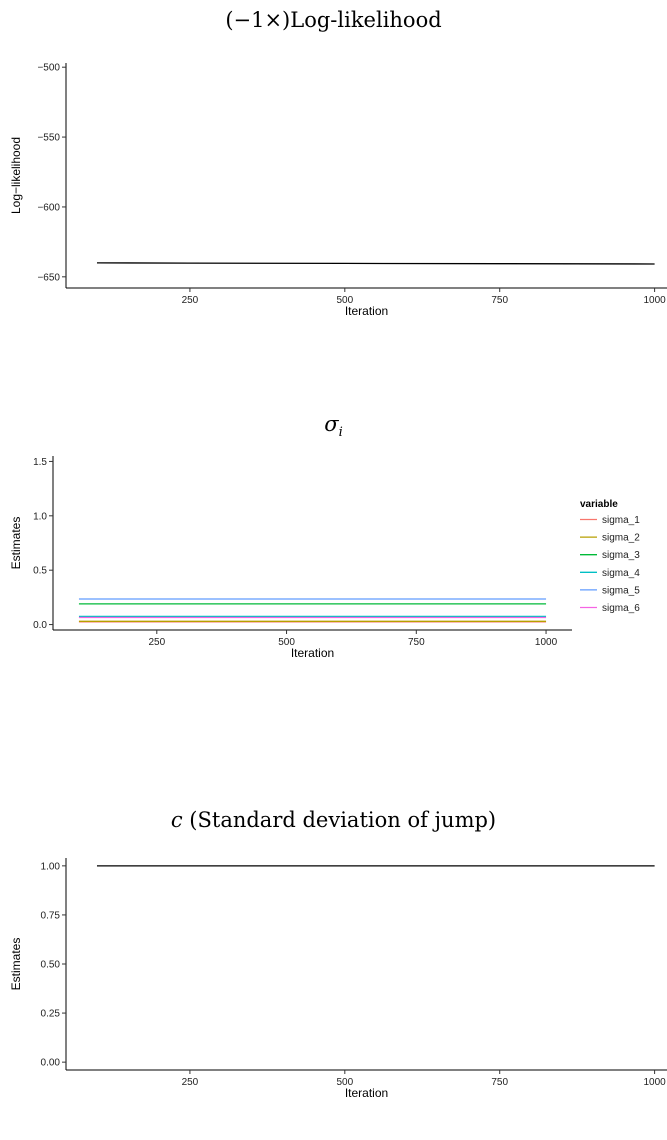 Image resolution: width=667 pixels, height=1140 pixels. Describe the element at coordinates (40, 571) in the screenshot. I see `sigma-y-tick-label: 0.5` at that location.